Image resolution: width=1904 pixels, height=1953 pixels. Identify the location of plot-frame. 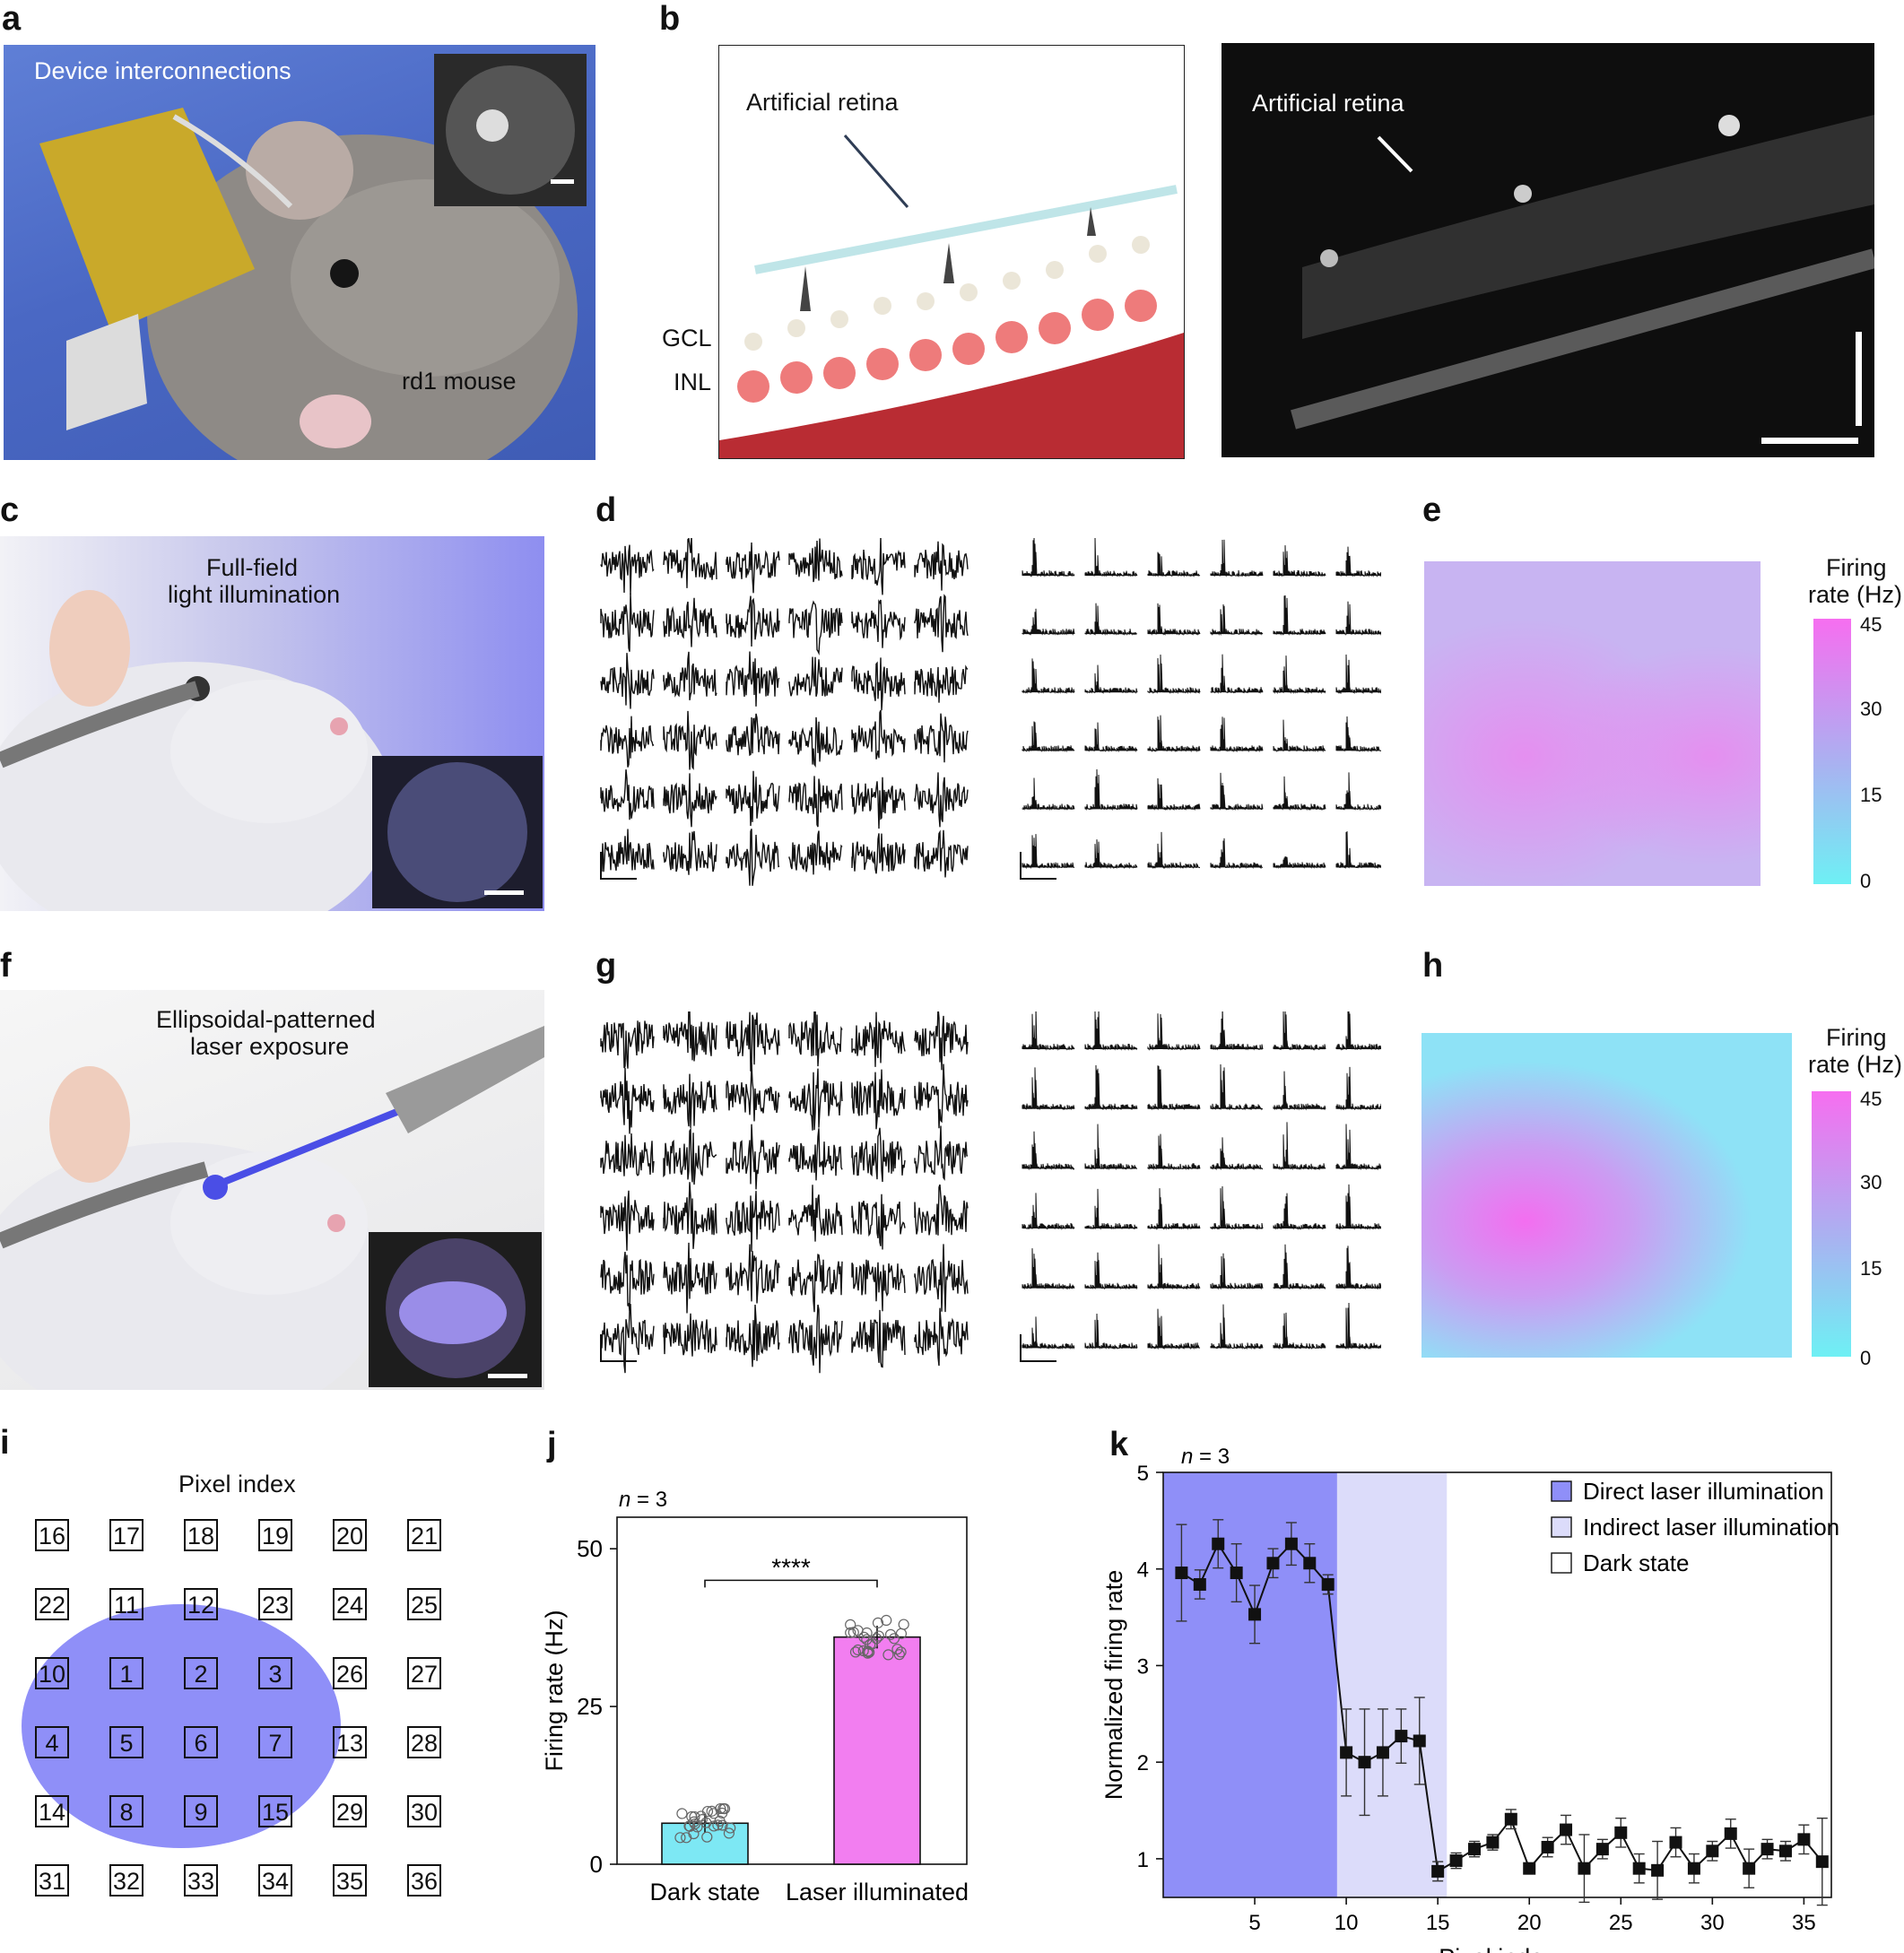
(792, 1690).